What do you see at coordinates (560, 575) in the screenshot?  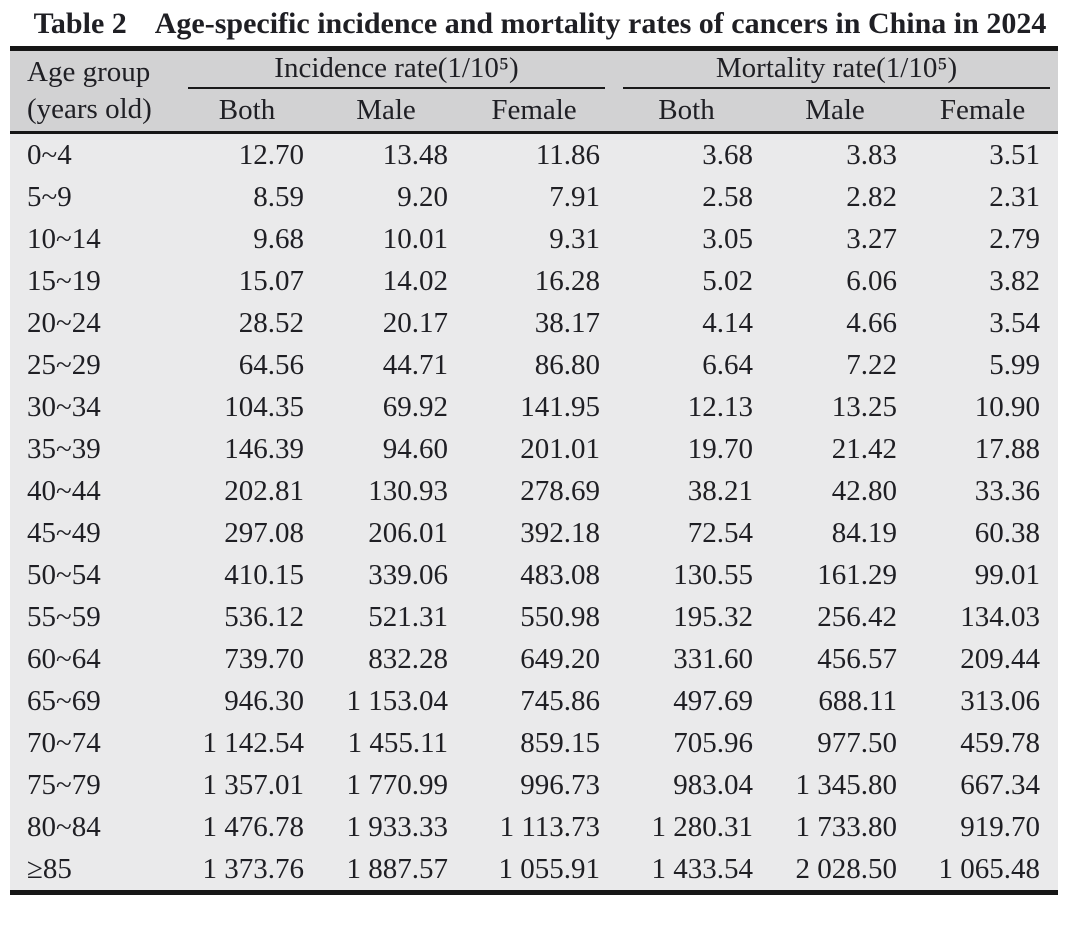 I see `incidence-female-cell: 483.08` at bounding box center [560, 575].